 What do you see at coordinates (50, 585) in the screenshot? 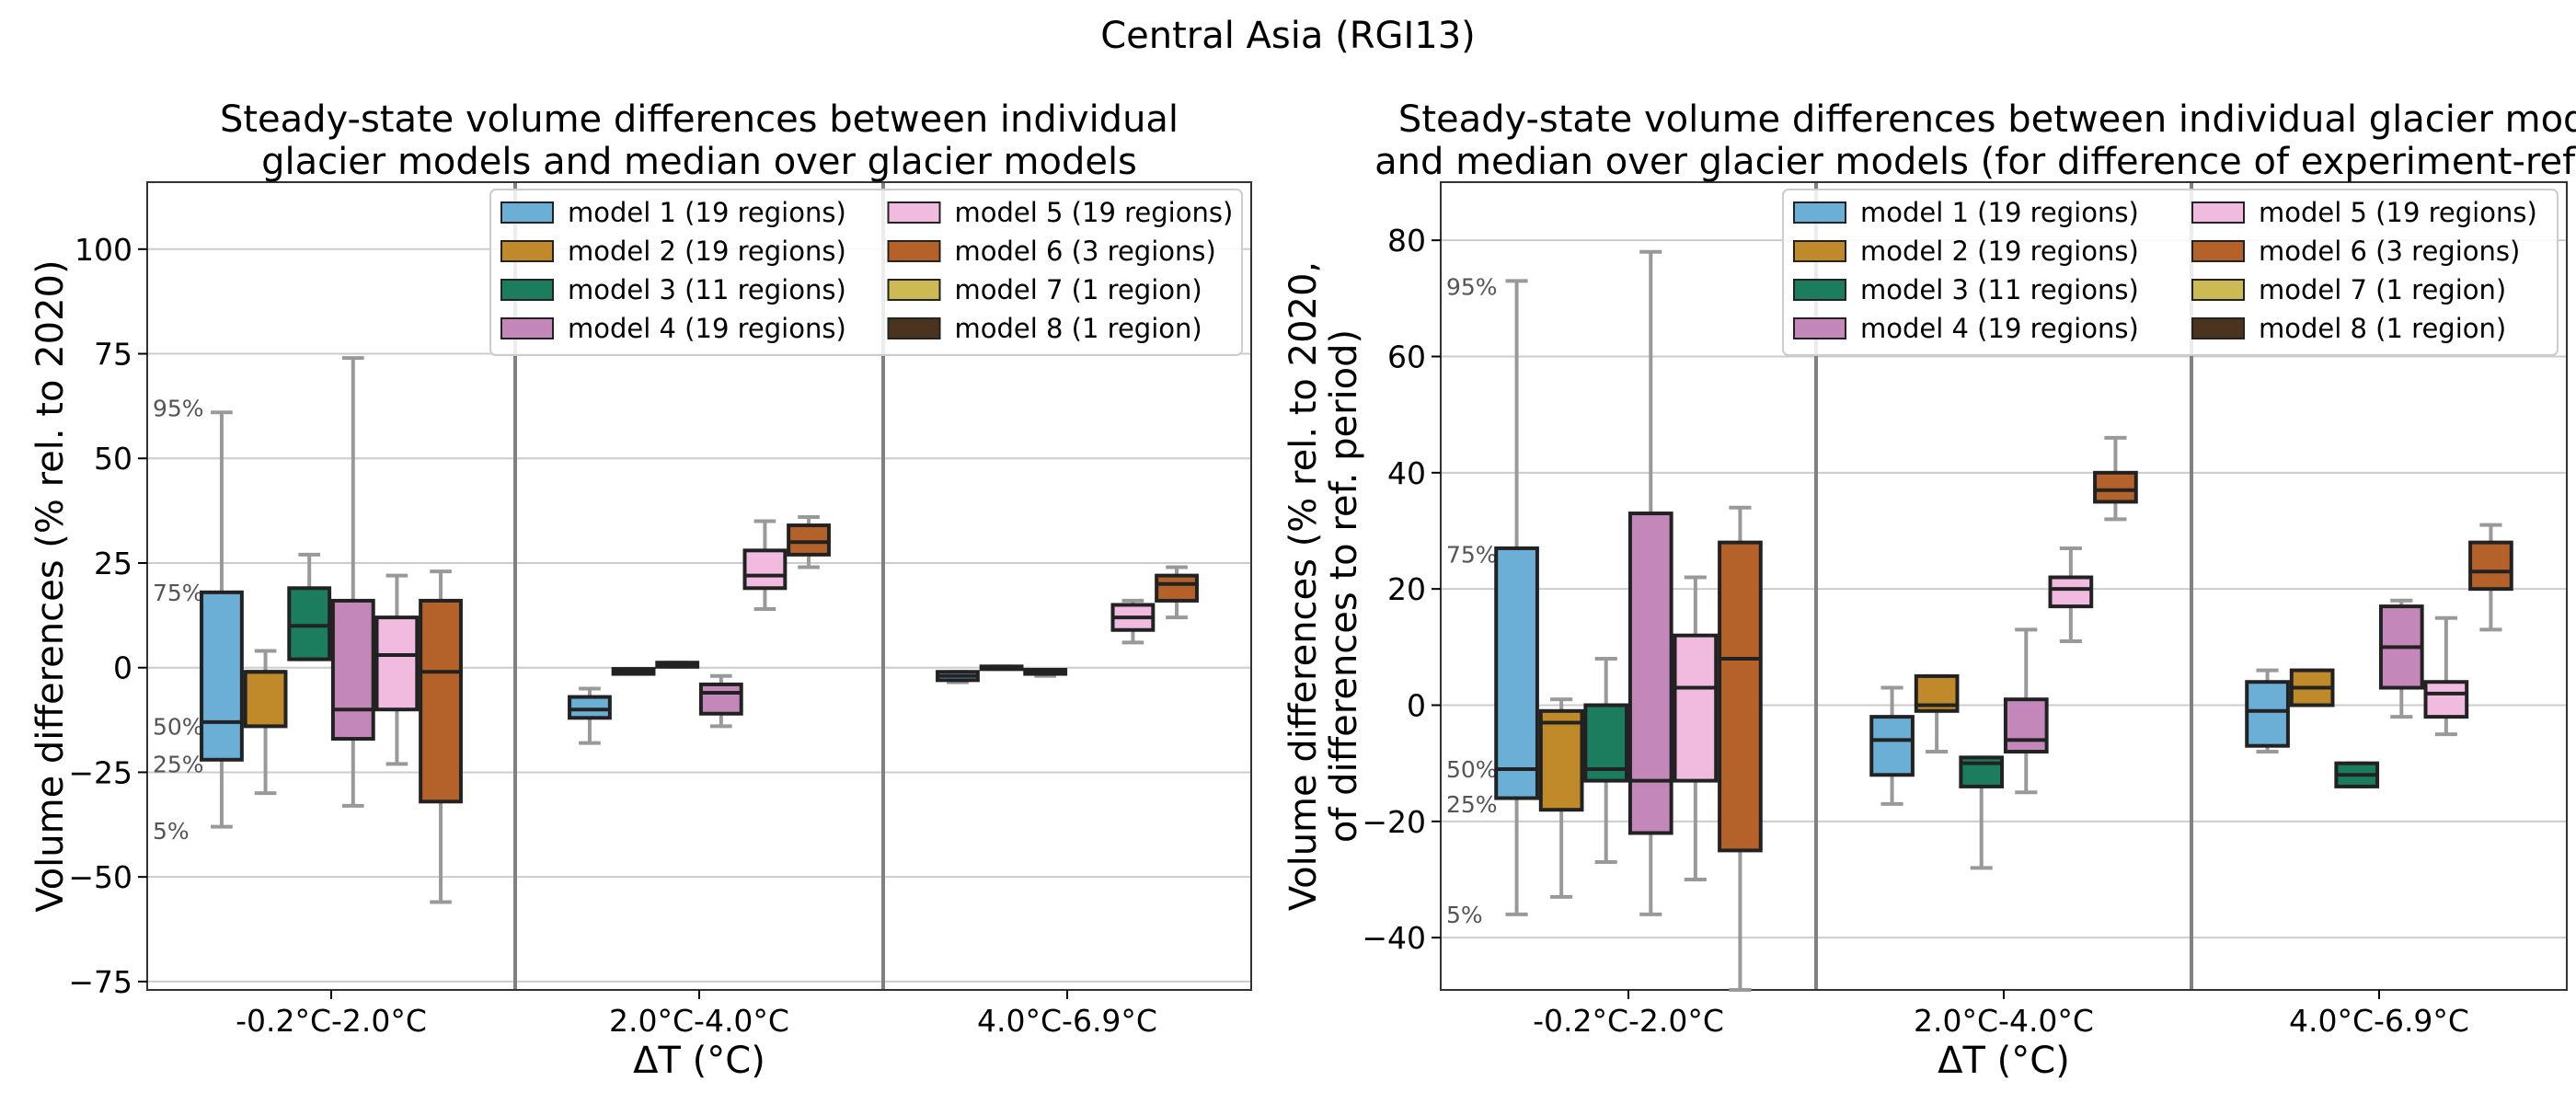
I see `y-axis-label-line: Volume differences (% rel. to 2020)` at bounding box center [50, 585].